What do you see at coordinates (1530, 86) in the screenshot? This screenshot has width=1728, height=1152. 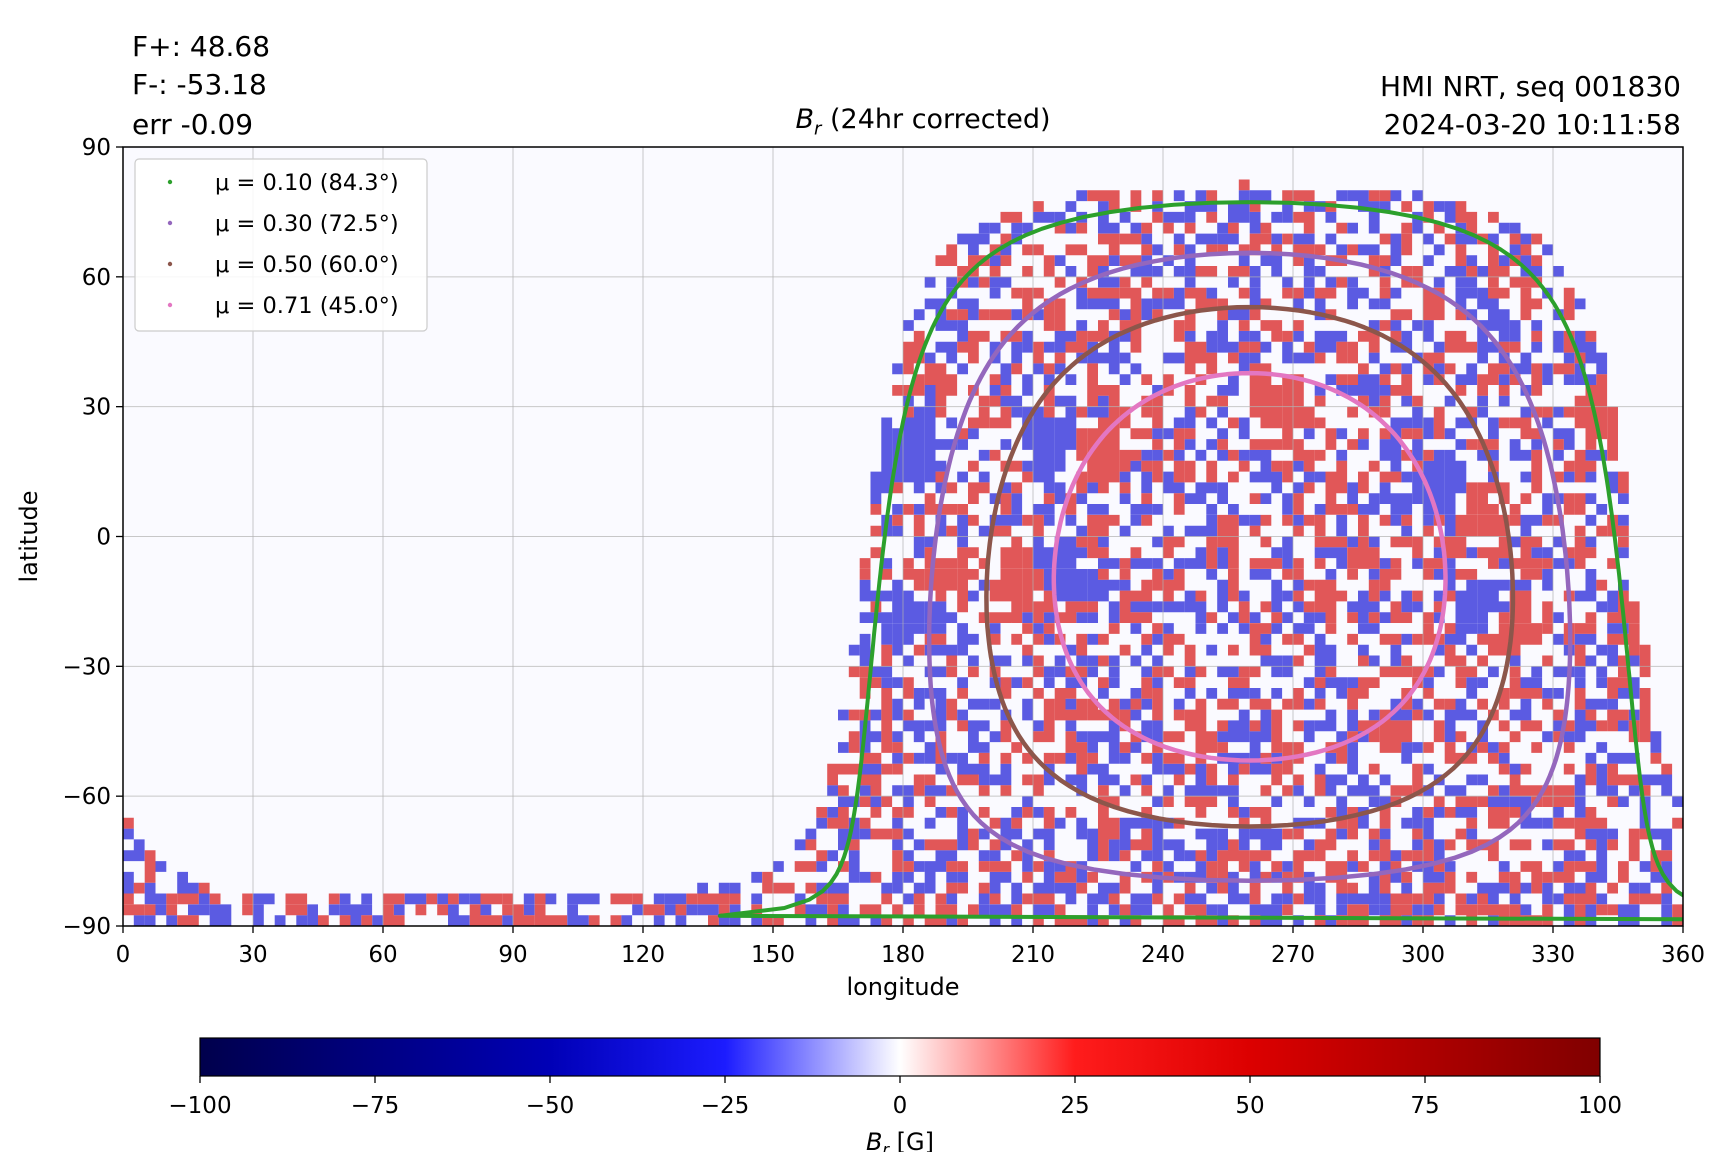 I see `source-label: HMI NRT, seq 001830` at bounding box center [1530, 86].